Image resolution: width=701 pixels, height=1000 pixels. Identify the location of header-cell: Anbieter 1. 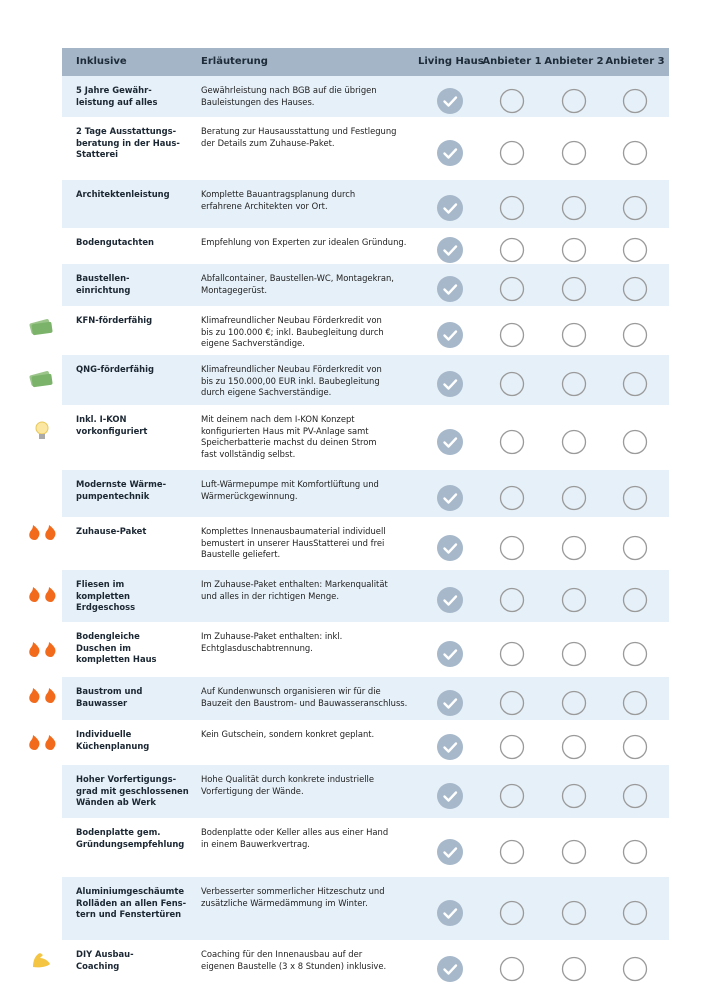
(512, 61).